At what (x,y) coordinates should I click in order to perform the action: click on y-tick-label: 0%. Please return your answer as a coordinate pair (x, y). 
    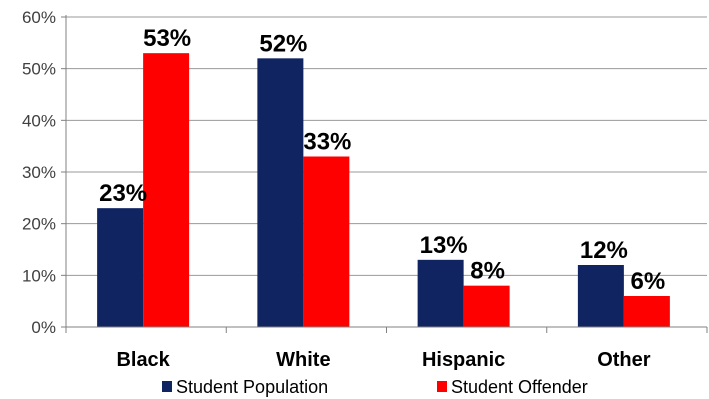
    Looking at the image, I should click on (43, 327).